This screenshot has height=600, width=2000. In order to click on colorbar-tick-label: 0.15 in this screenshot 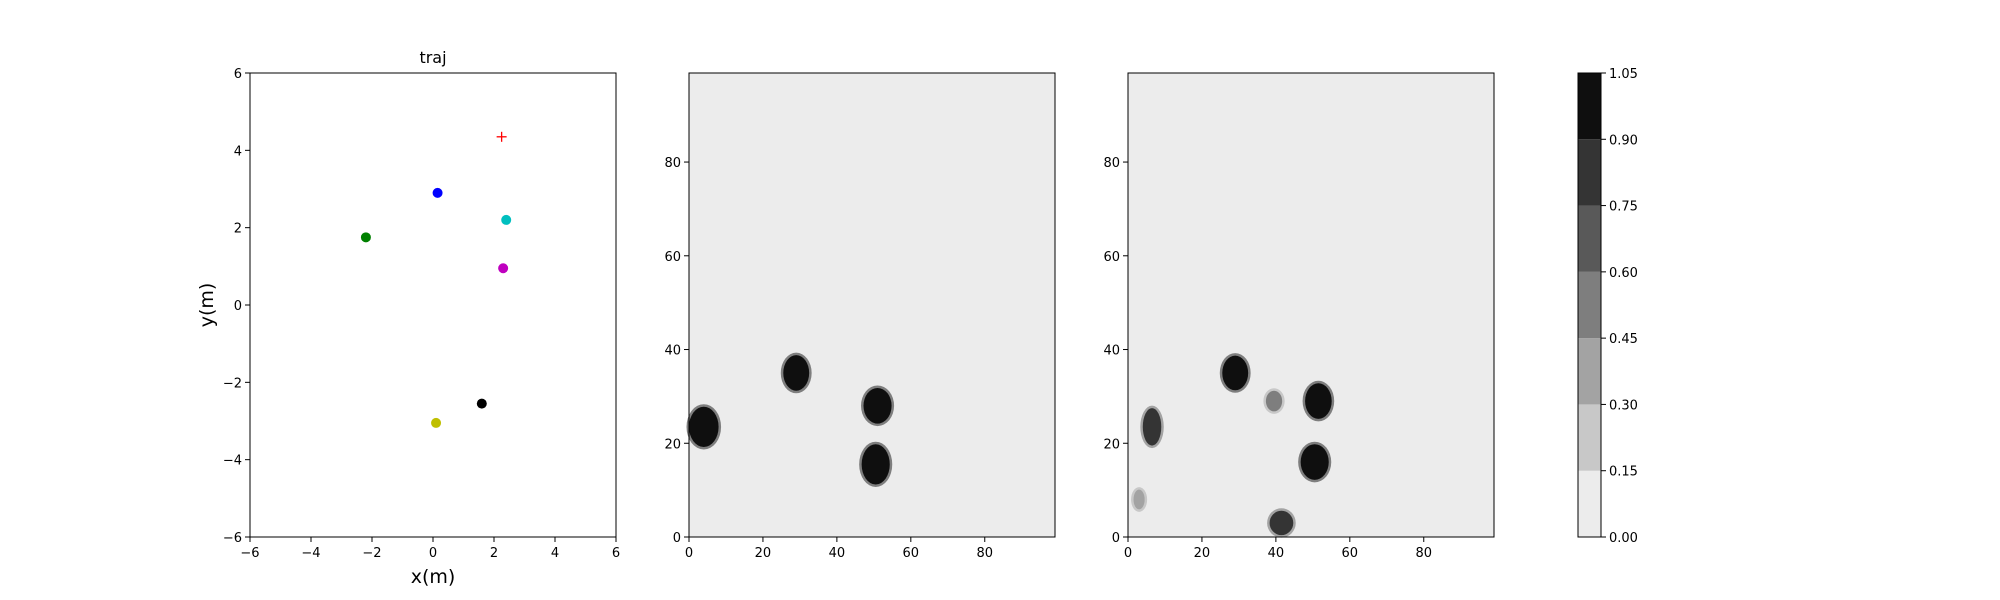, I will do `click(1623, 472)`.